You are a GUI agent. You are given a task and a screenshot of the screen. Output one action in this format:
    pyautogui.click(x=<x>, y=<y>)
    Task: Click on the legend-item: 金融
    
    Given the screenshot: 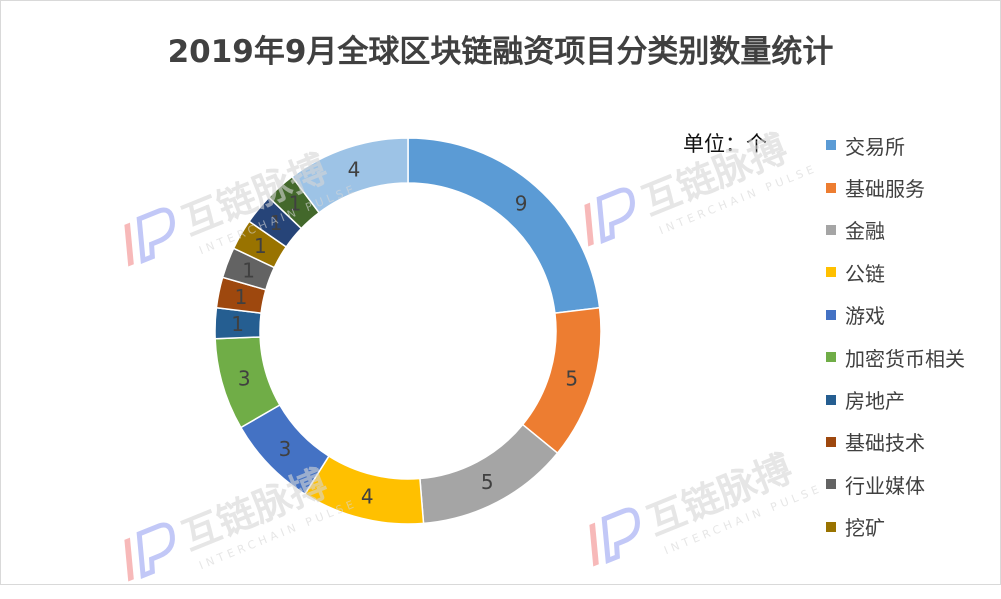 What is the action you would take?
    pyautogui.click(x=912, y=230)
    